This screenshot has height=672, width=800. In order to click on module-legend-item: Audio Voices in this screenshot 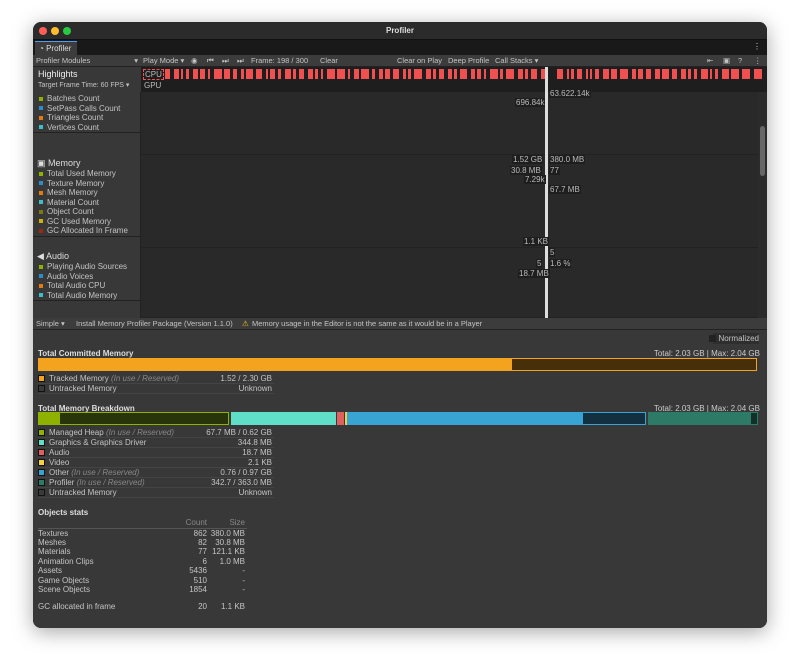, I will do `click(87, 277)`.